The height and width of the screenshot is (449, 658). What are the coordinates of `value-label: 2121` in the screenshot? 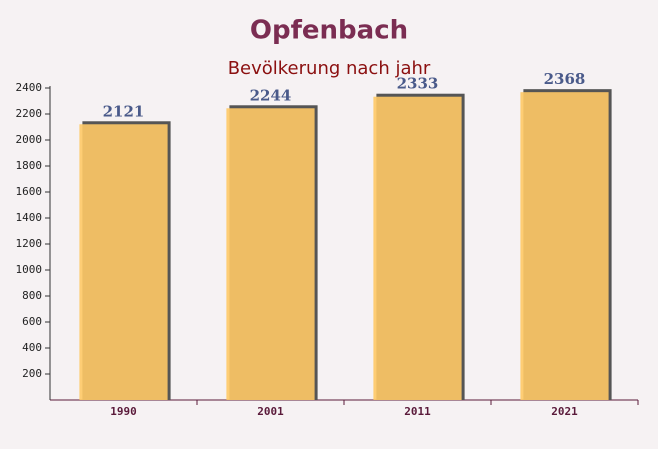 It's located at (124, 111).